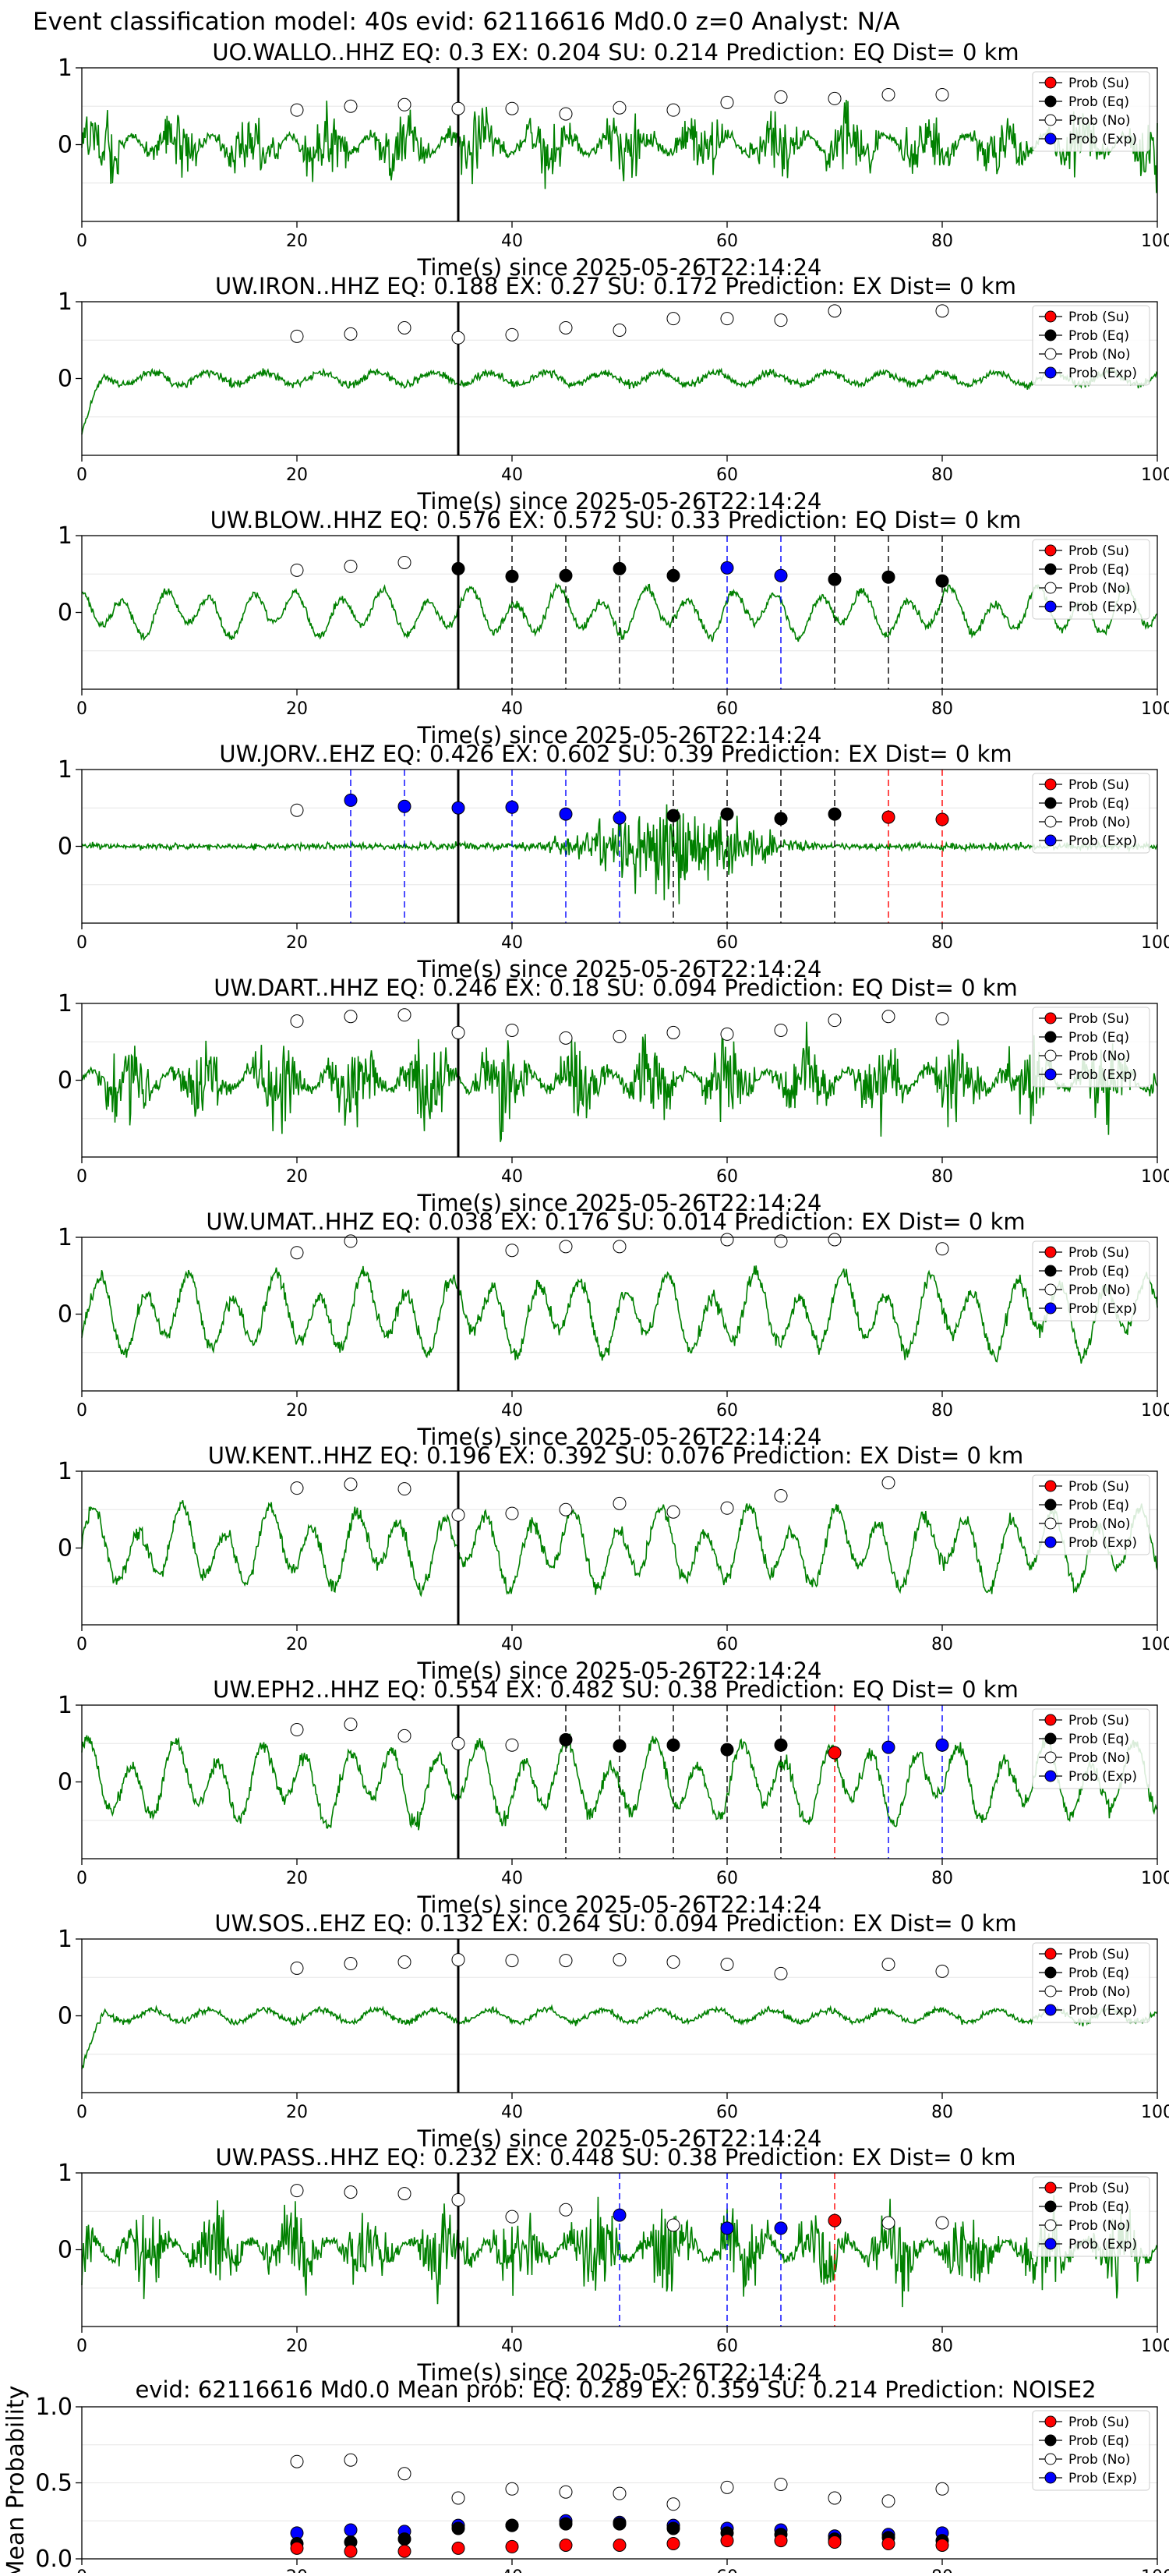  Describe the element at coordinates (727, 1411) in the screenshot. I see `x-tick-label: 60` at that location.